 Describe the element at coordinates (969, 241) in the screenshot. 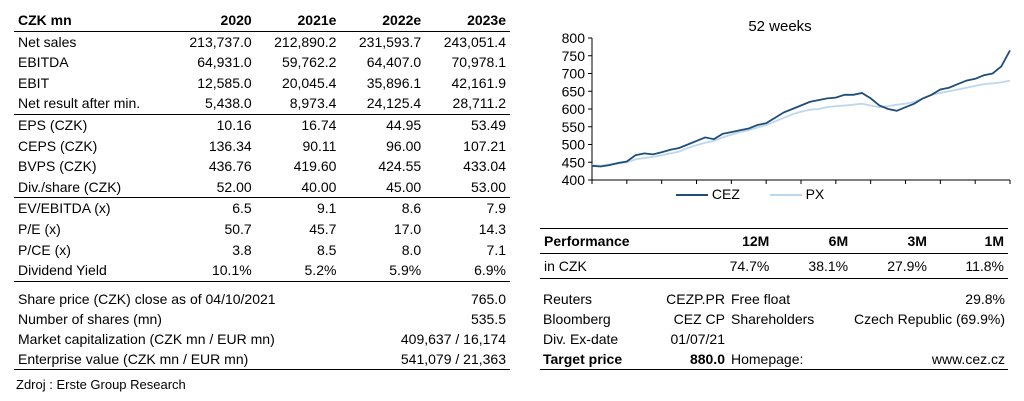

I see `performance-period: 1M` at that location.